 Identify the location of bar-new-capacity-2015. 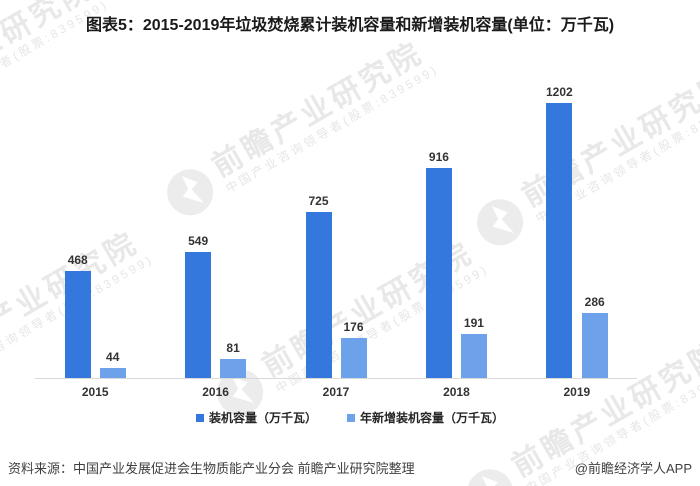
(112, 373).